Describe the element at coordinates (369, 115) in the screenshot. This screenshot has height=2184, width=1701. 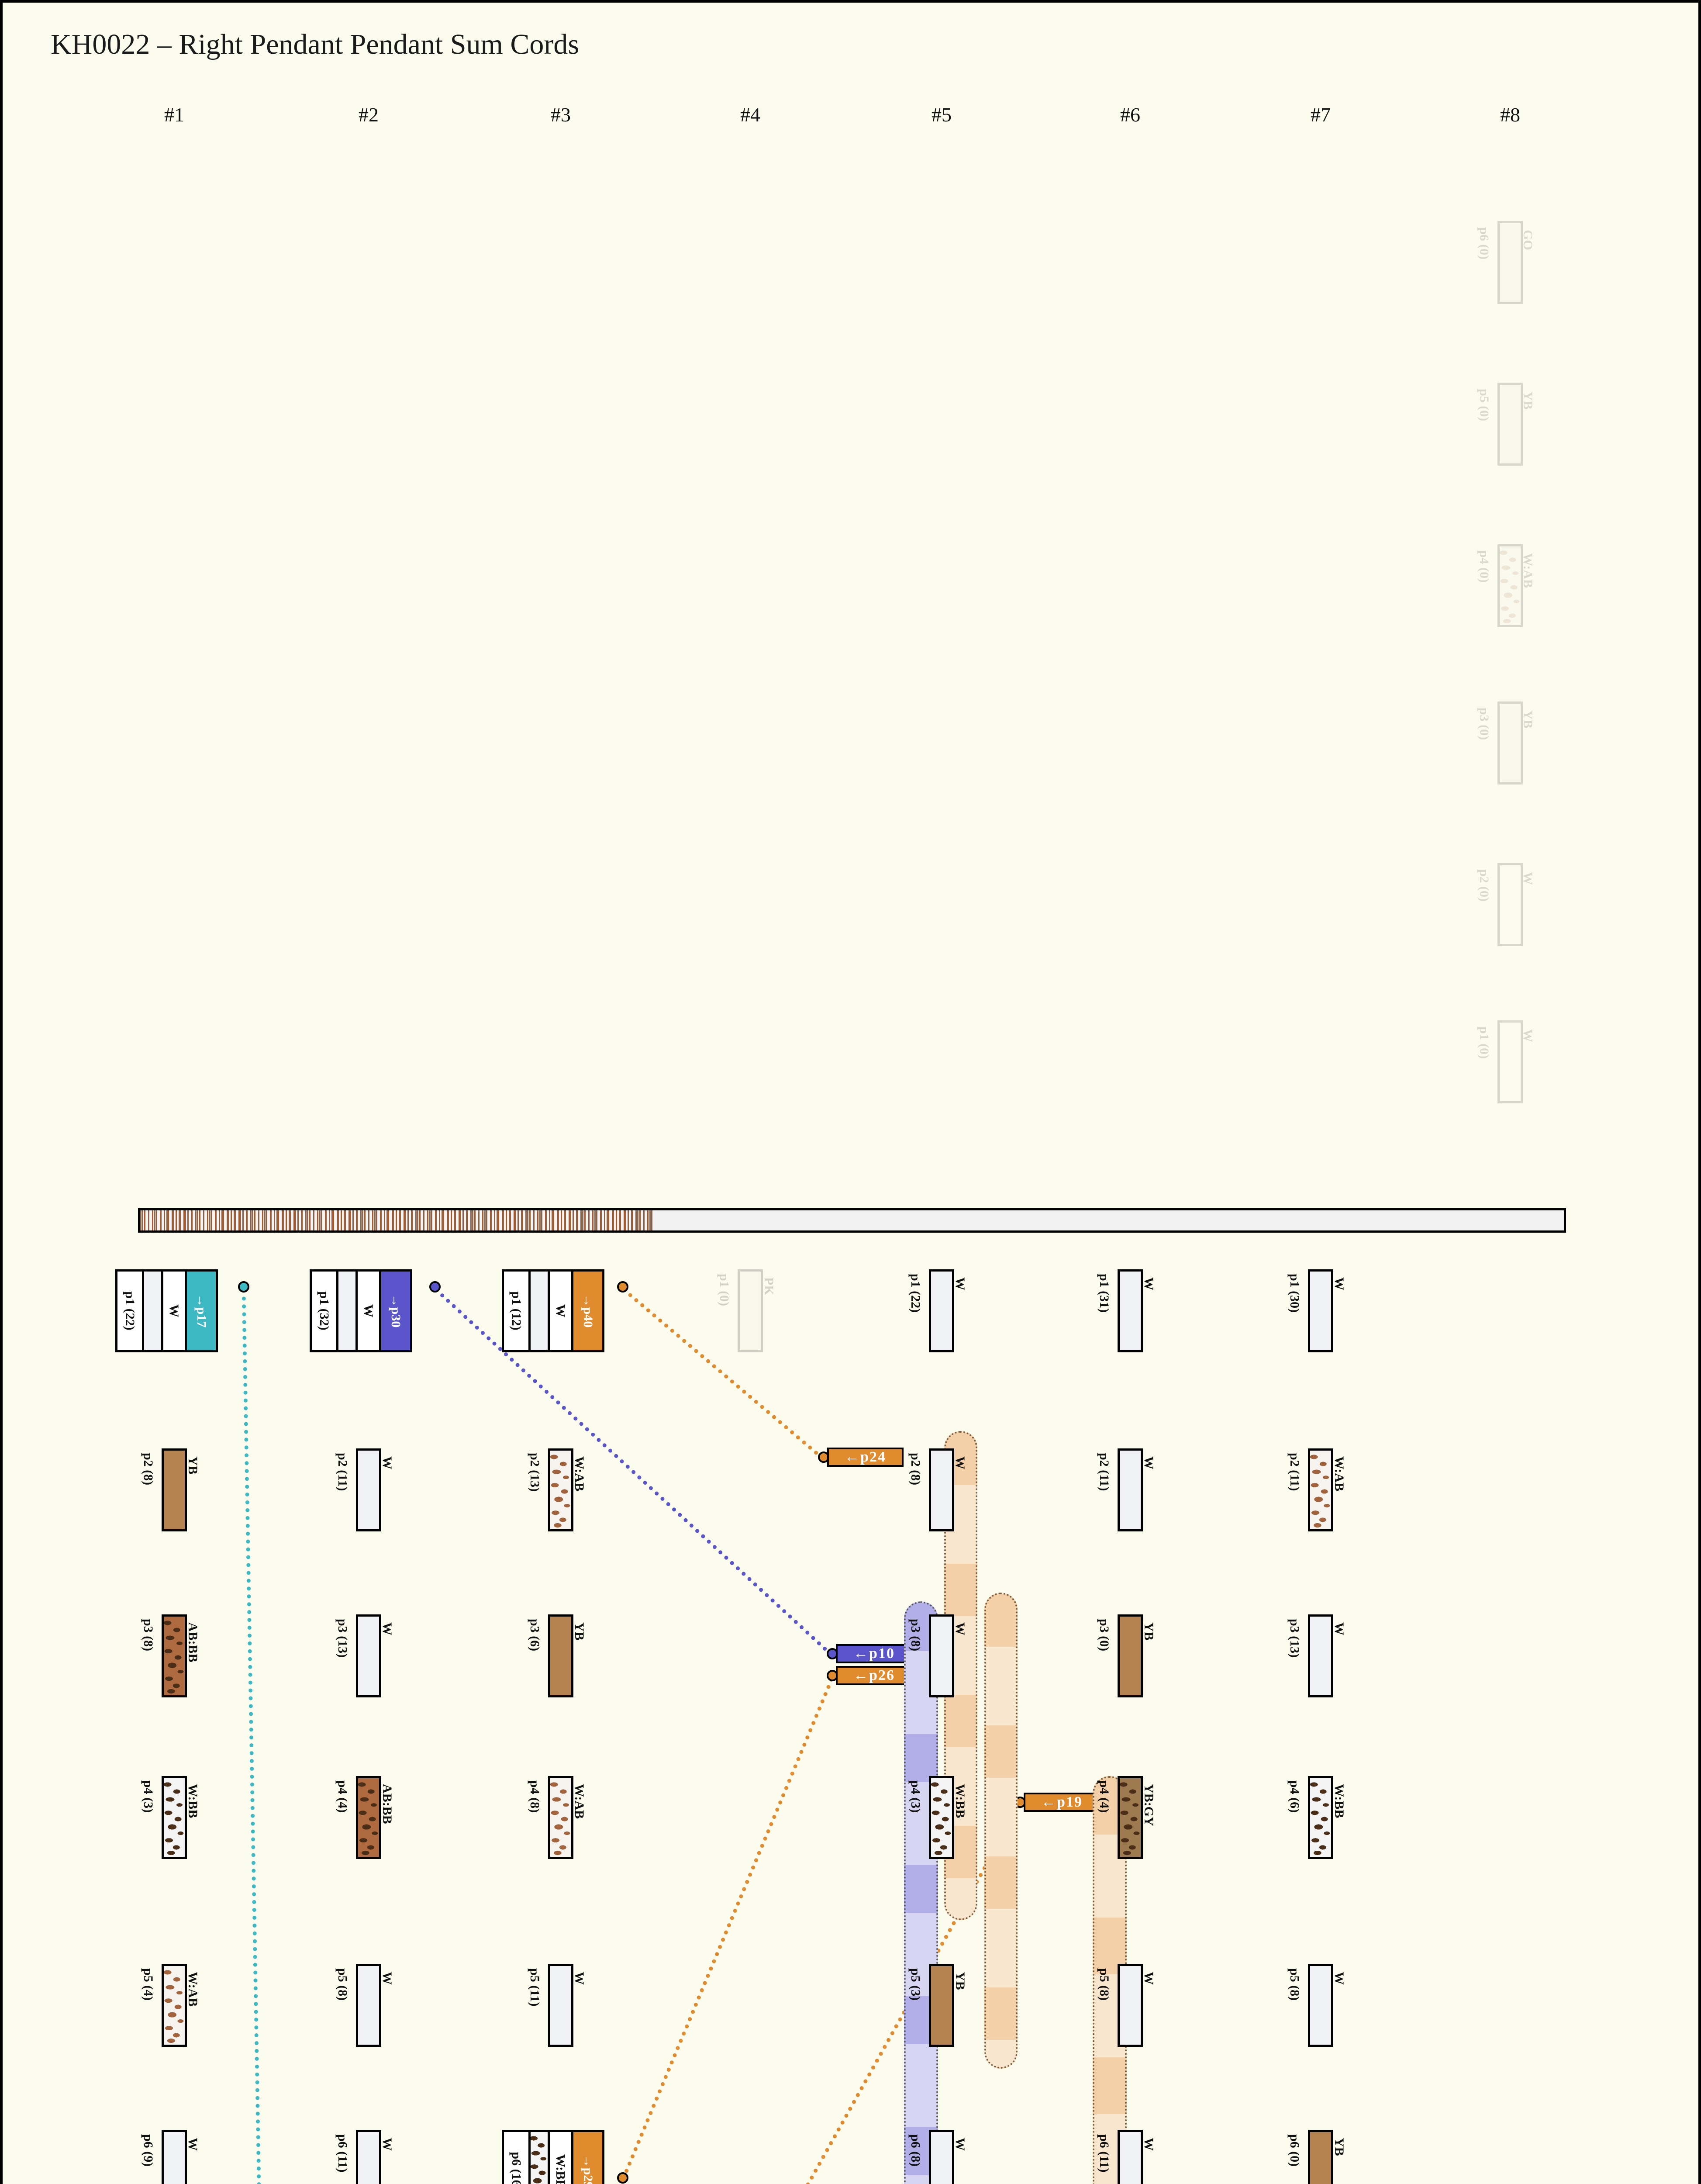
I see `column-header-2: #2` at that location.